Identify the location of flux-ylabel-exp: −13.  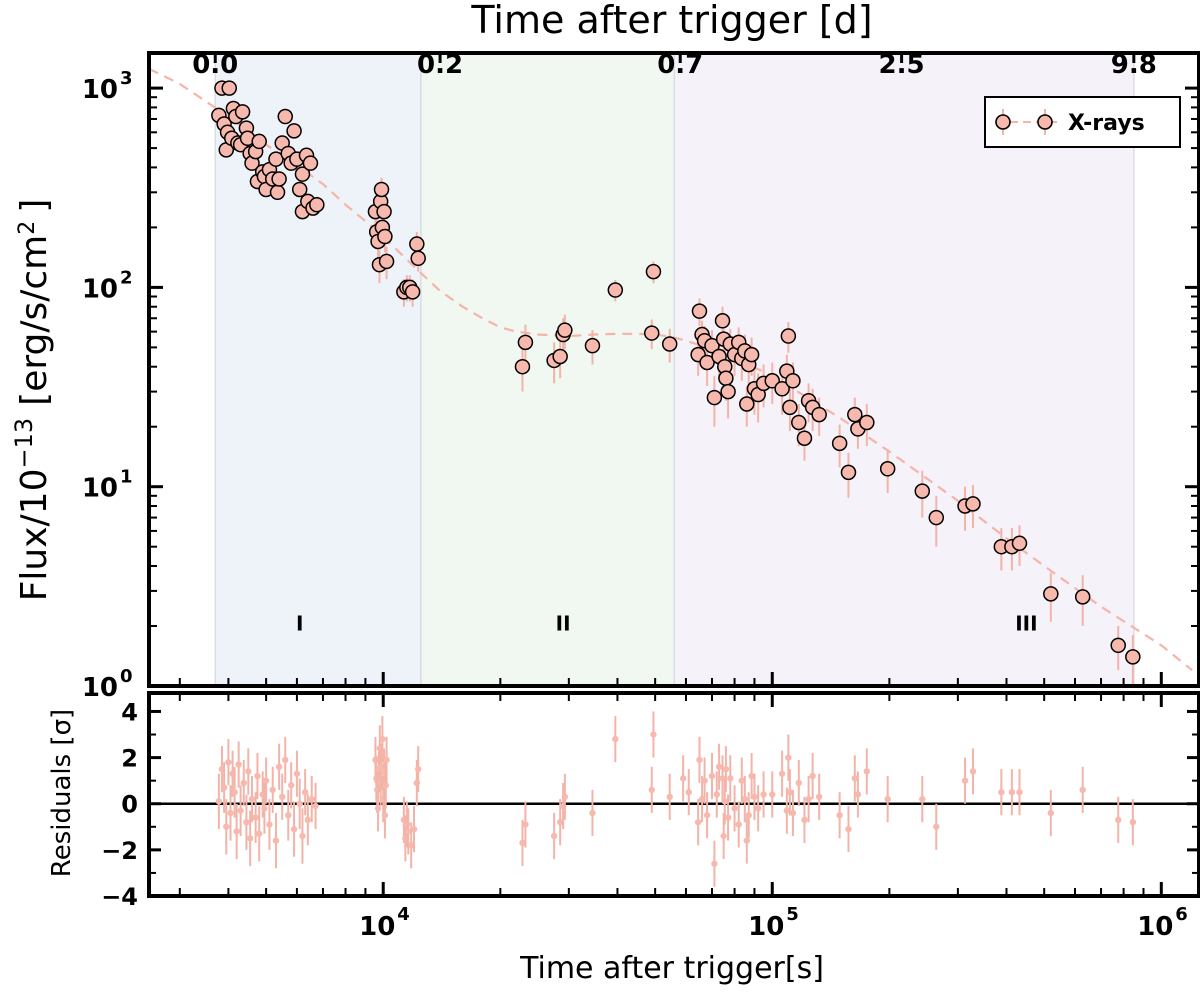
(24, 443).